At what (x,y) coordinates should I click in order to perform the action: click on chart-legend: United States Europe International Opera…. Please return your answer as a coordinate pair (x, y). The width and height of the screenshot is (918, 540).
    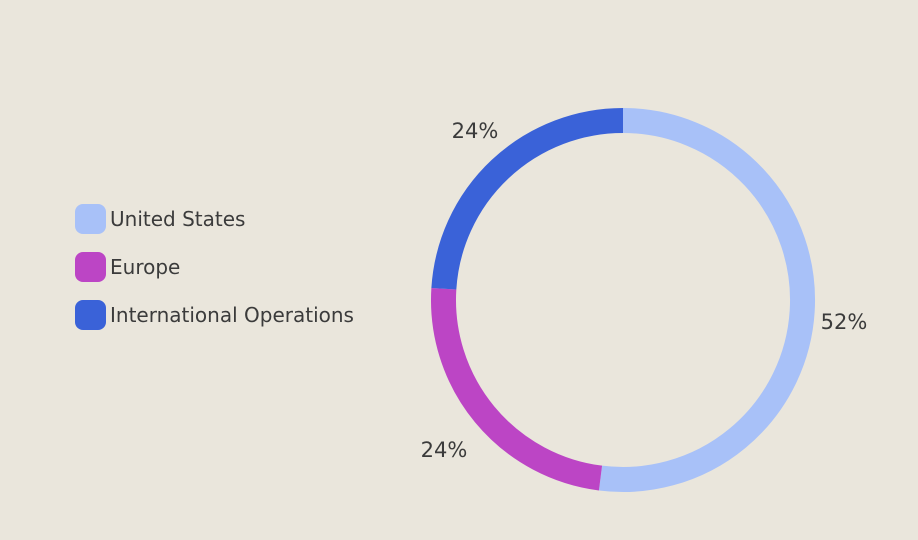
    Looking at the image, I should click on (214, 276).